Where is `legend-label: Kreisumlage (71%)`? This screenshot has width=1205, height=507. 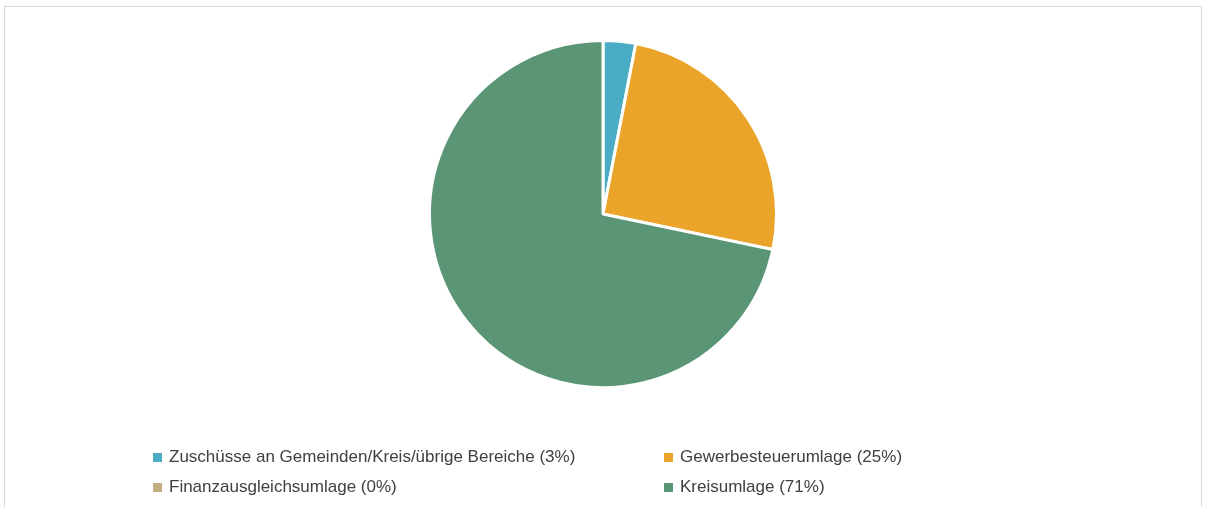
legend-label: Kreisumlage (71%) is located at coordinates (752, 487).